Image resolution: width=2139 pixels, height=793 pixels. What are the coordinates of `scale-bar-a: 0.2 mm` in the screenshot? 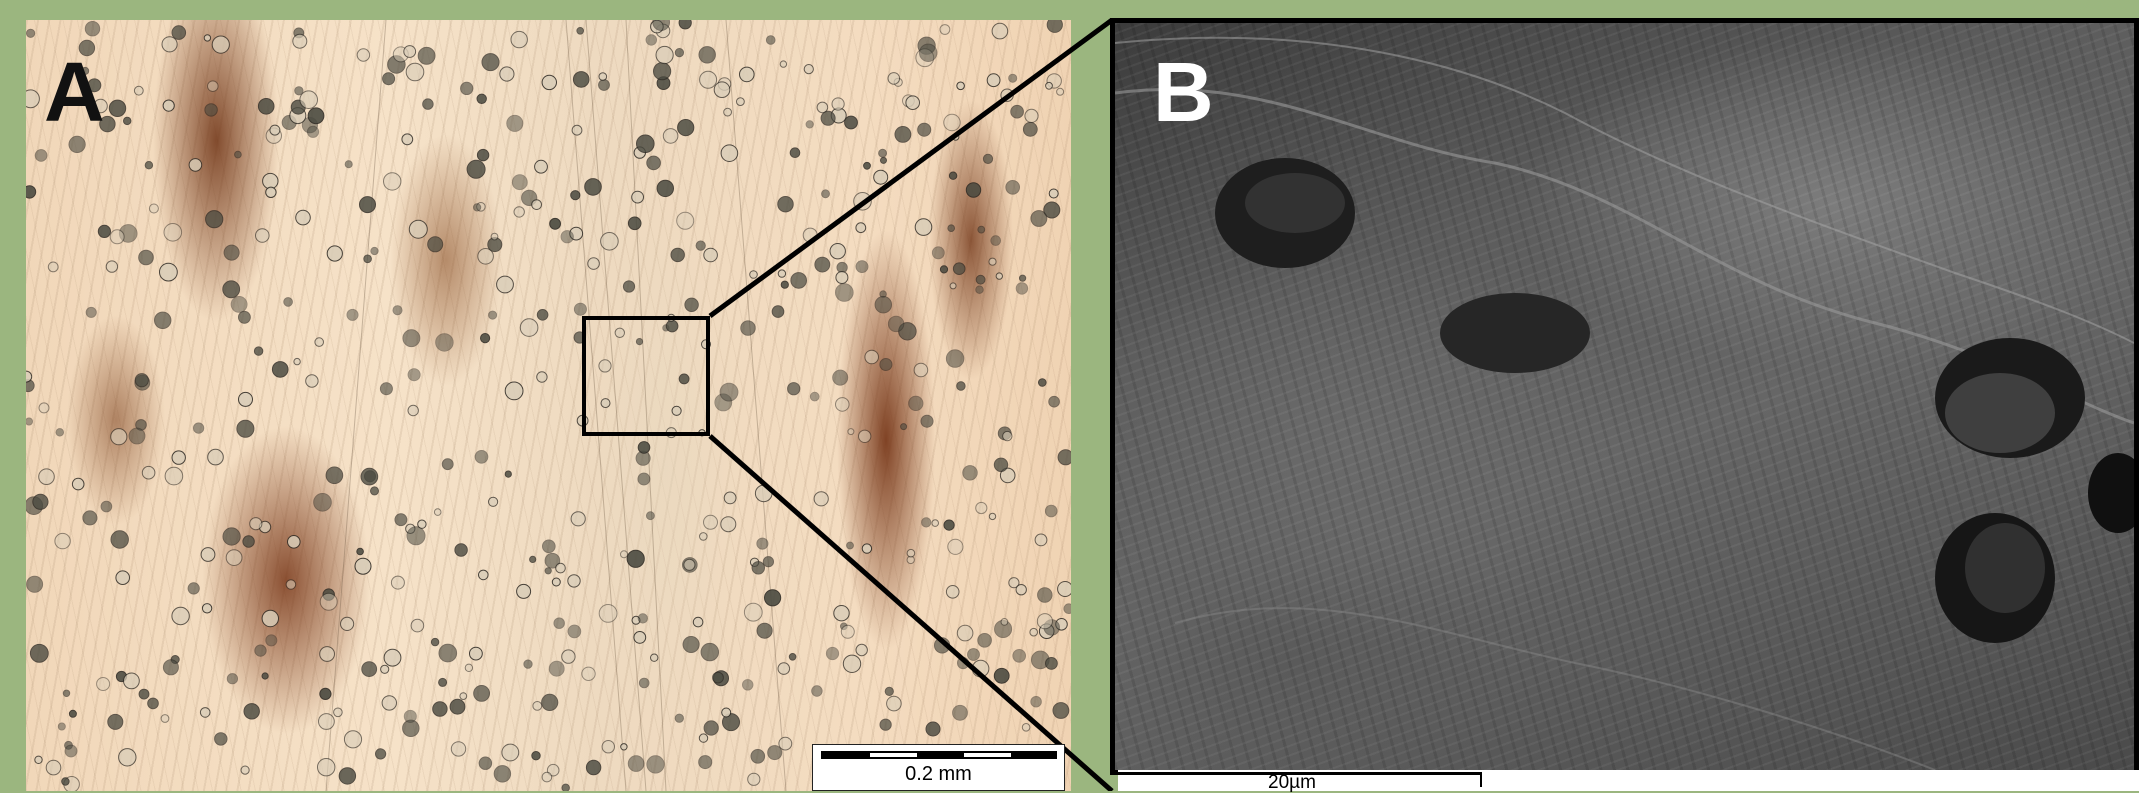 It's located at (938, 767).